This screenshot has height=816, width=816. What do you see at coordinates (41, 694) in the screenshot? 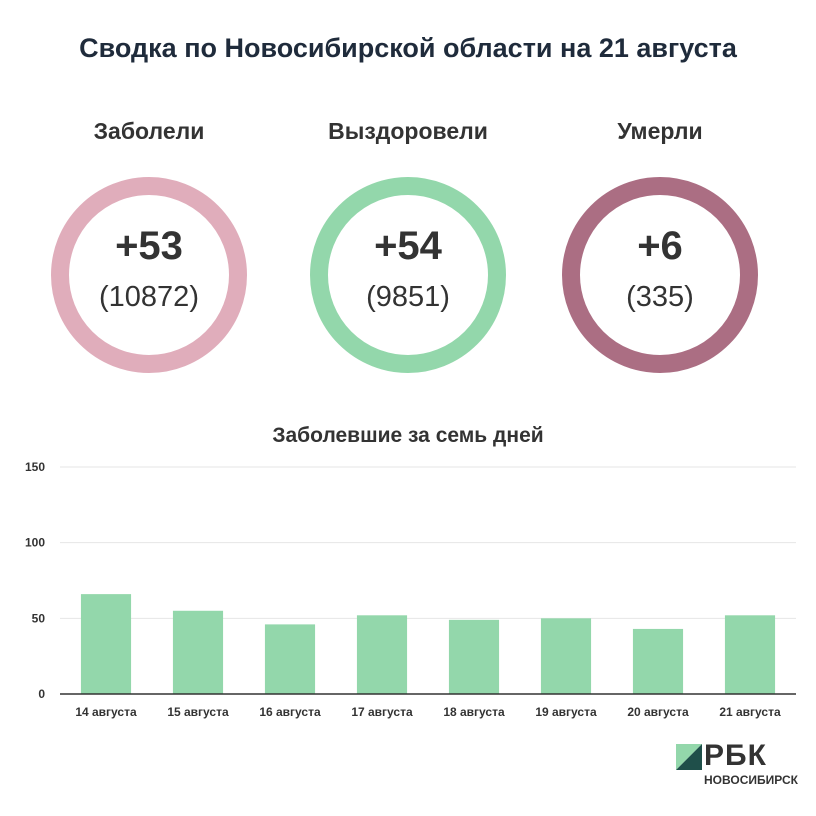
I see `y-tick-label: 0` at bounding box center [41, 694].